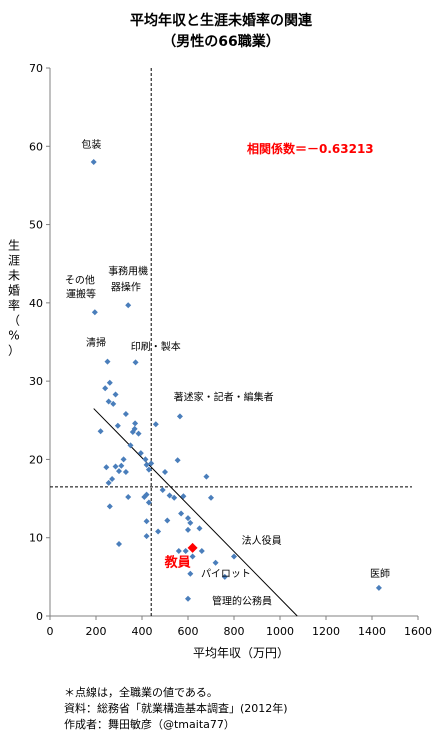  Describe the element at coordinates (36, 459) in the screenshot. I see `y-tick-label: 20` at that location.